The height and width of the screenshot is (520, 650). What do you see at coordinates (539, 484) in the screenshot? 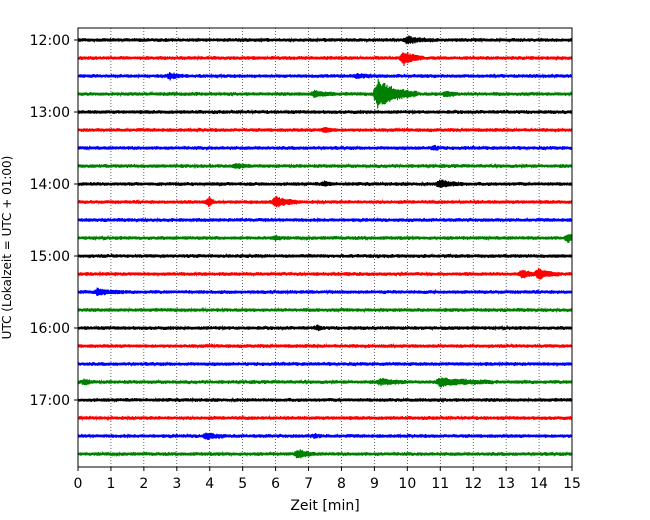
I see `x-tick-label: 14` at bounding box center [539, 484].